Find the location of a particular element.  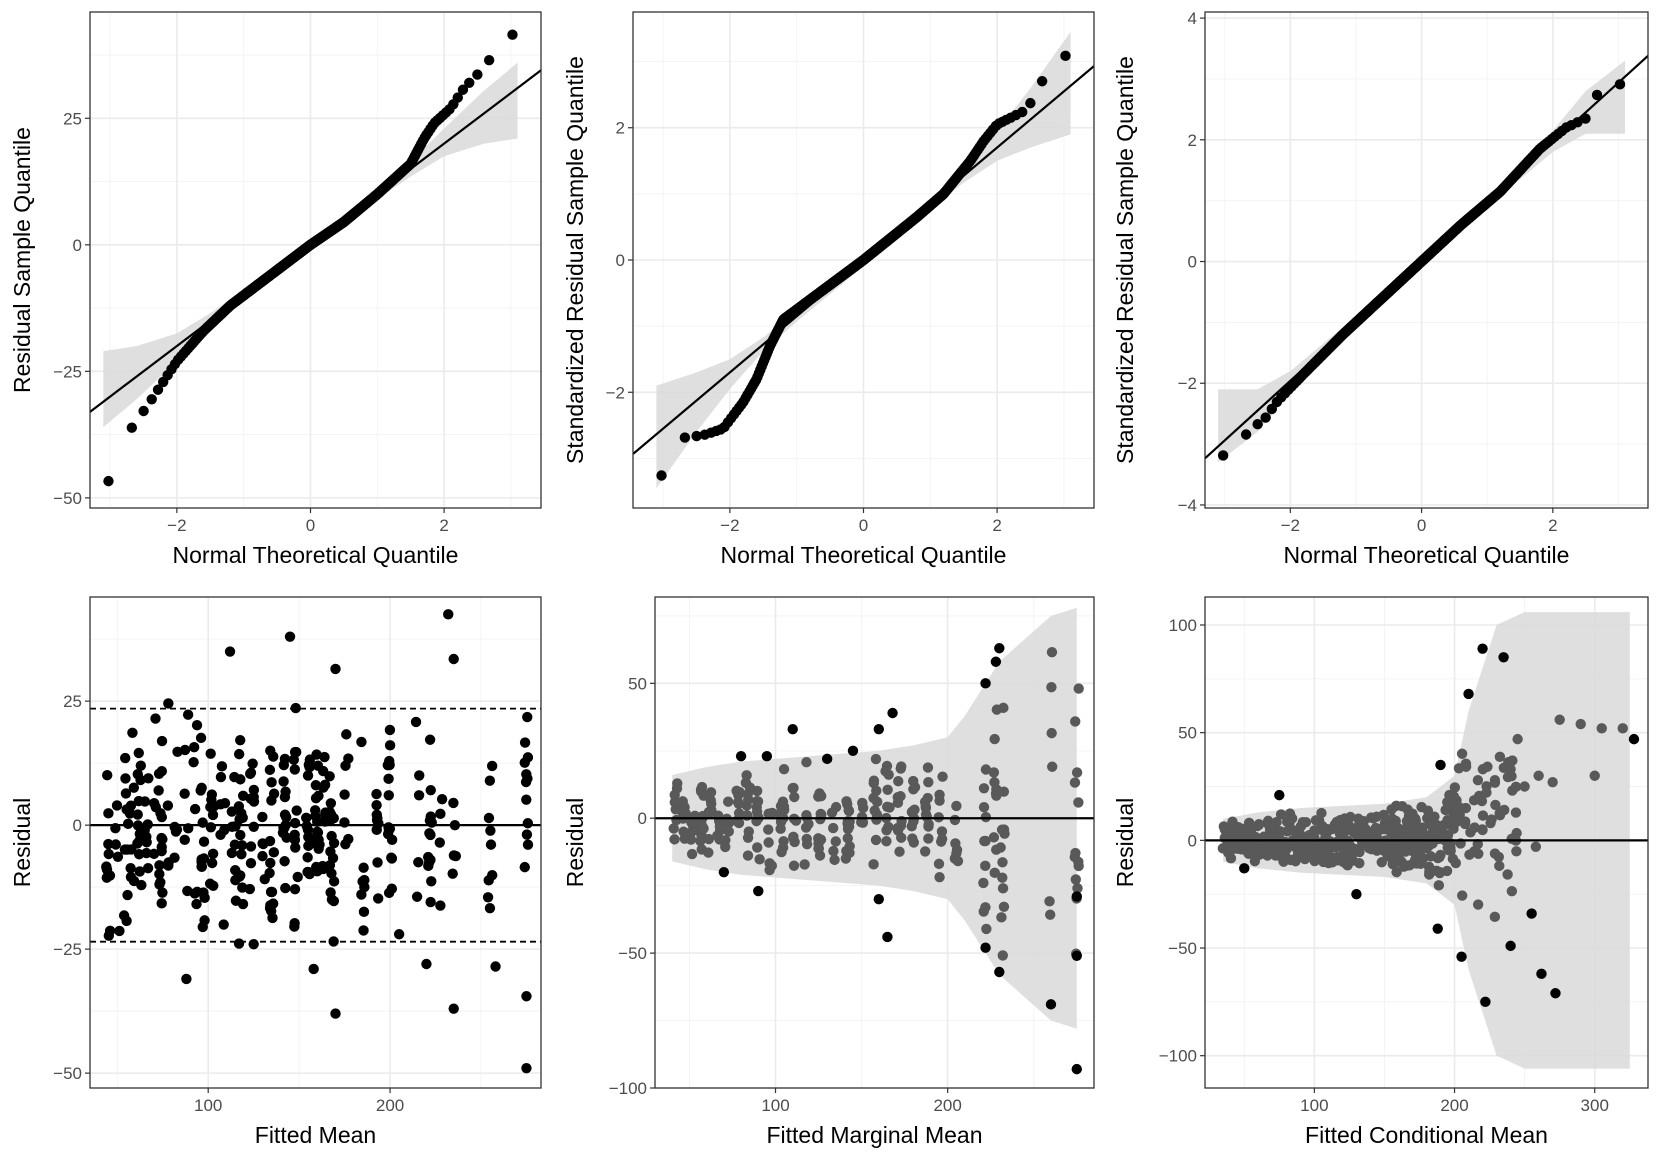

x-tick-label: 100 is located at coordinates (1314, 1105).